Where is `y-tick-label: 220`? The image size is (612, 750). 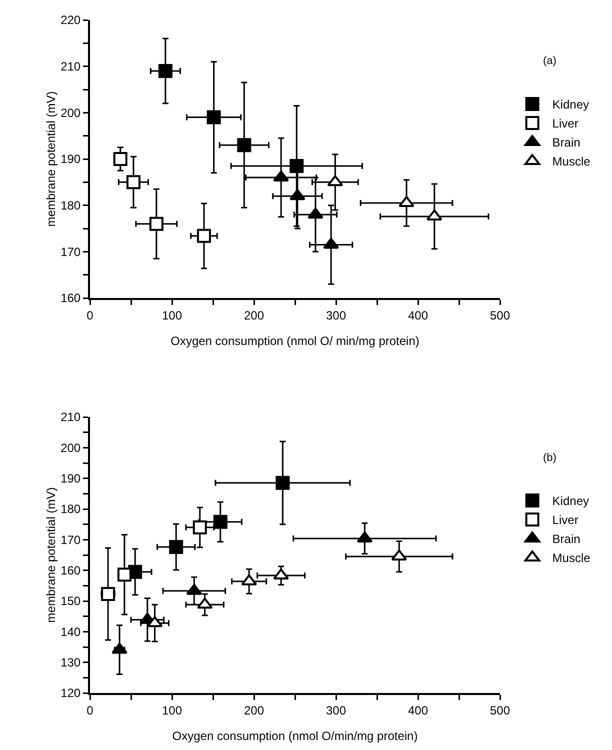
y-tick-label: 220 is located at coordinates (70, 20).